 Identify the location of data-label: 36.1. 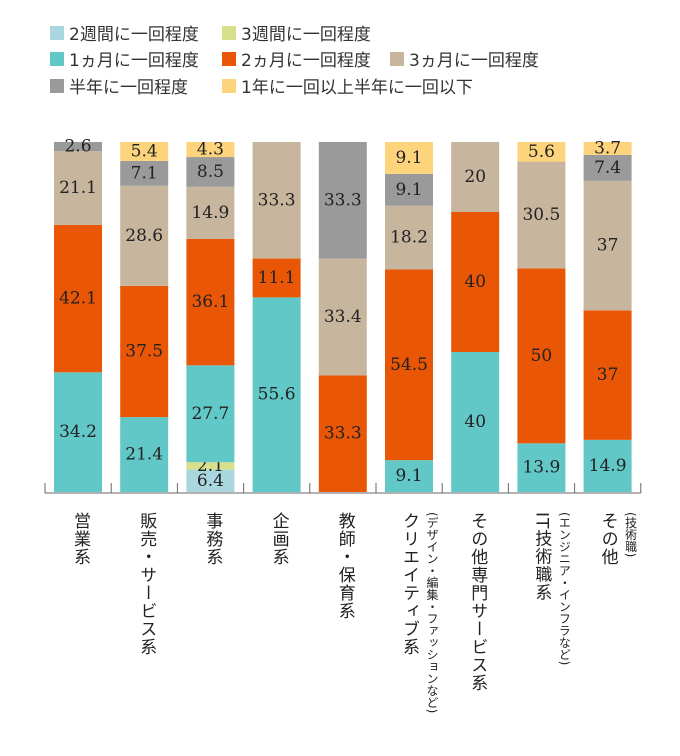
(210, 302).